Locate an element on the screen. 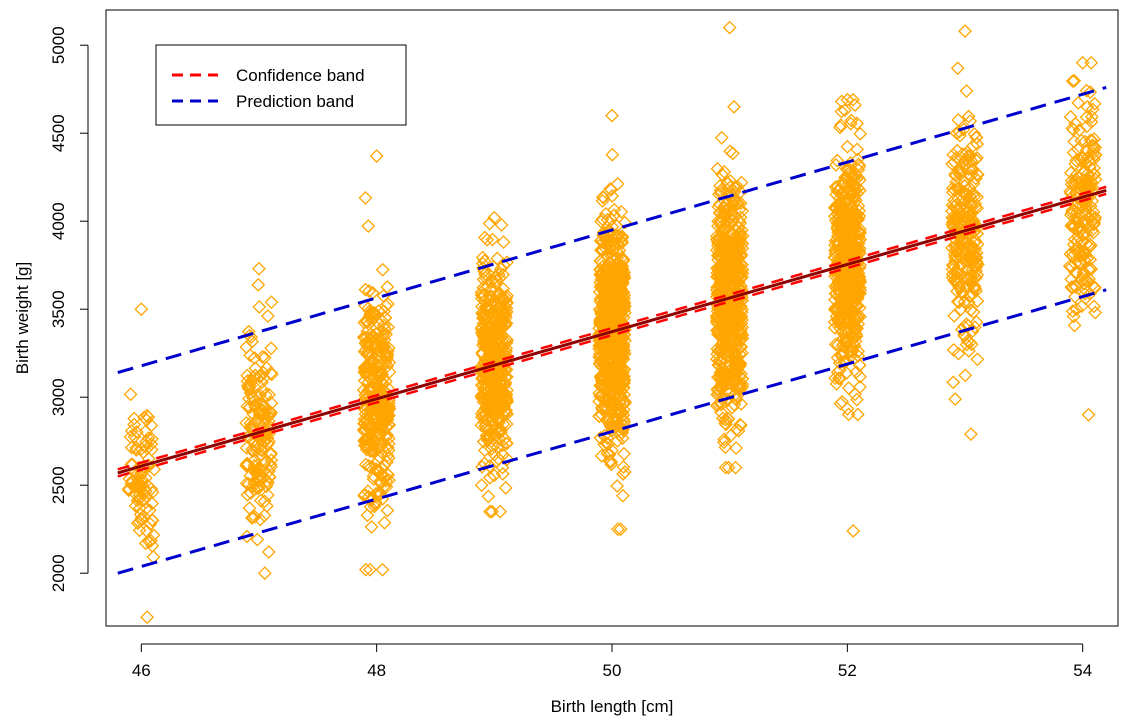  x-axis-label: Birth length [cm] is located at coordinates (612, 706).